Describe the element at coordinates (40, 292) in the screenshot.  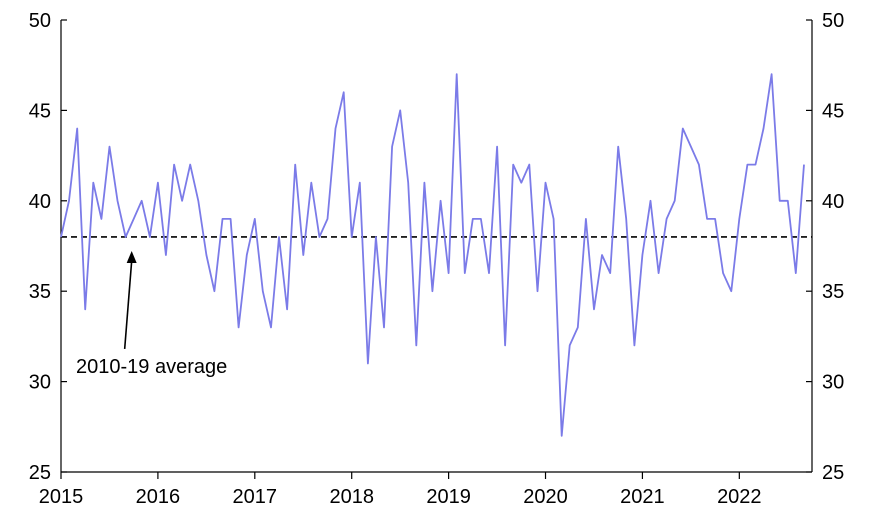
I see `y-tick-label-left: 35` at that location.